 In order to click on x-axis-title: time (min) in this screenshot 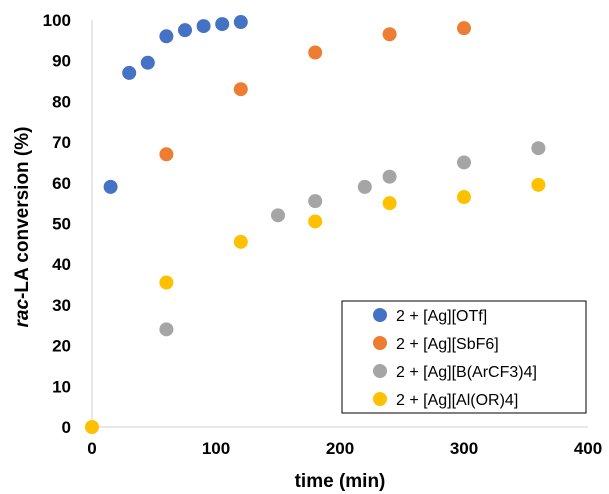, I will do `click(340, 481)`.